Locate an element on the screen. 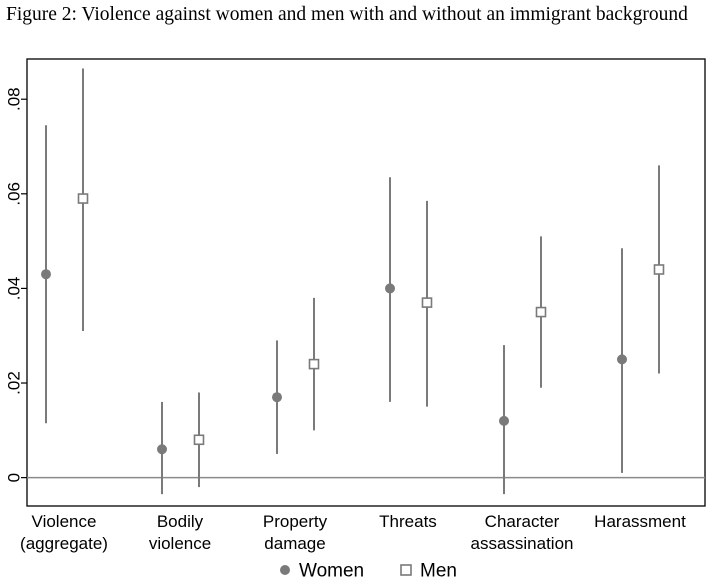  legend-label-men: Men is located at coordinates (438, 571).